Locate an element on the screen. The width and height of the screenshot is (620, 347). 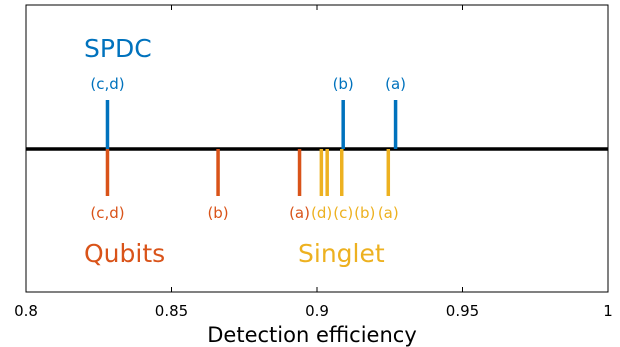
x-tick-label: 0.85 is located at coordinates (171, 311).